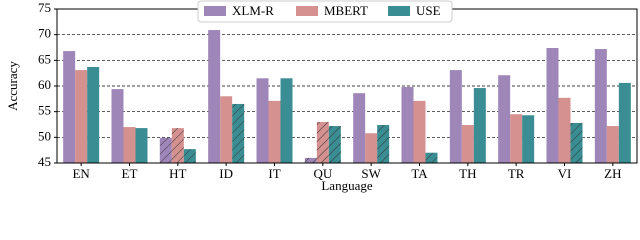 The image size is (640, 240). Describe the element at coordinates (44, 58) in the screenshot. I see `y-tick-label: 65` at that location.